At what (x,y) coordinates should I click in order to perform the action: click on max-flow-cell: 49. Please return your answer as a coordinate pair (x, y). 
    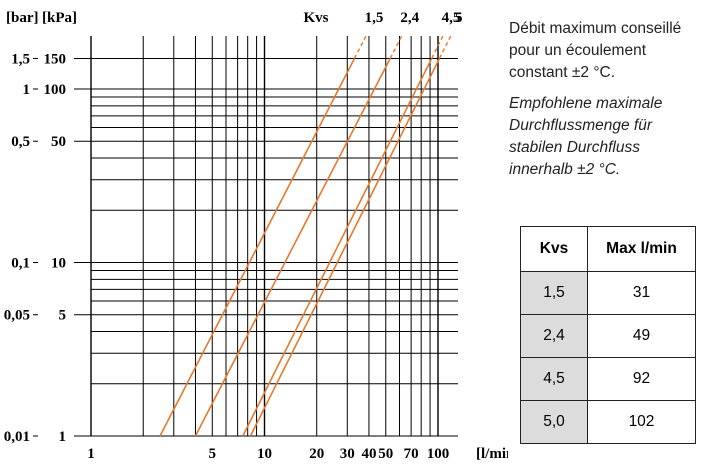
    Looking at the image, I should click on (641, 336).